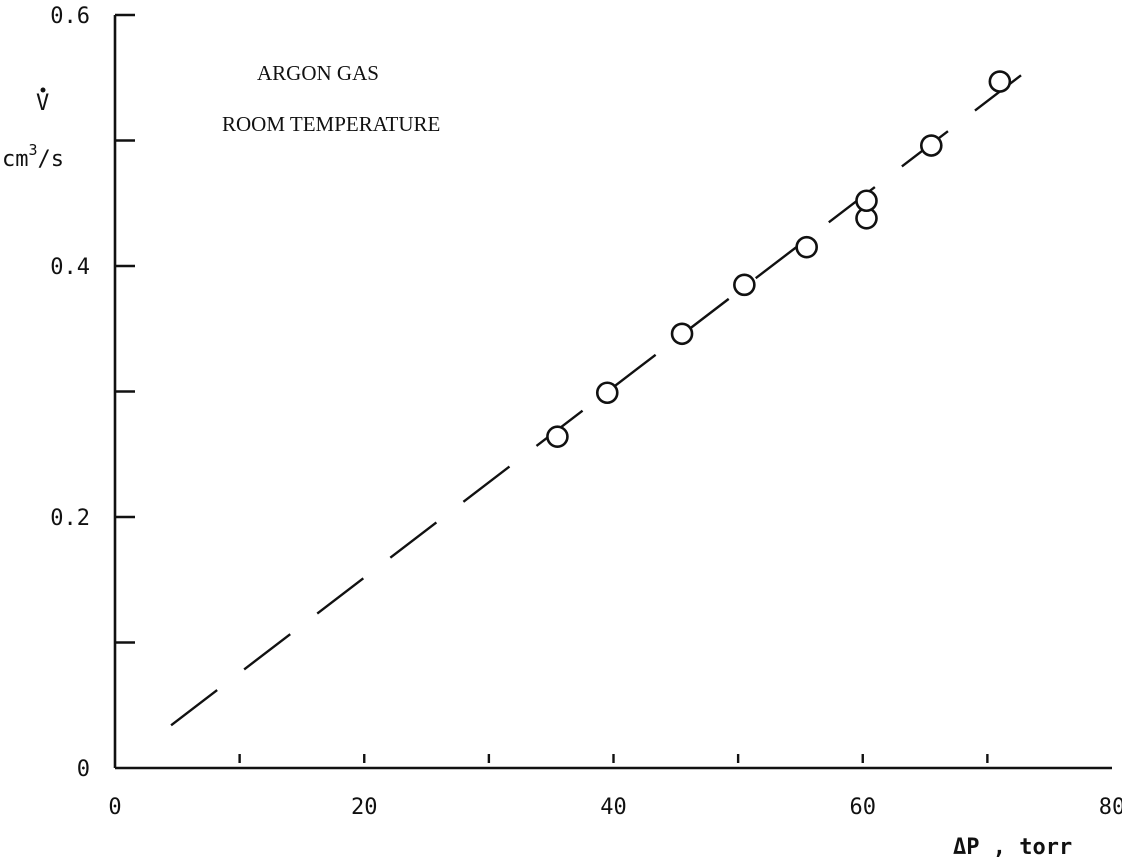 The height and width of the screenshot is (867, 1122). I want to click on x-tick-label: 0, so click(114, 807).